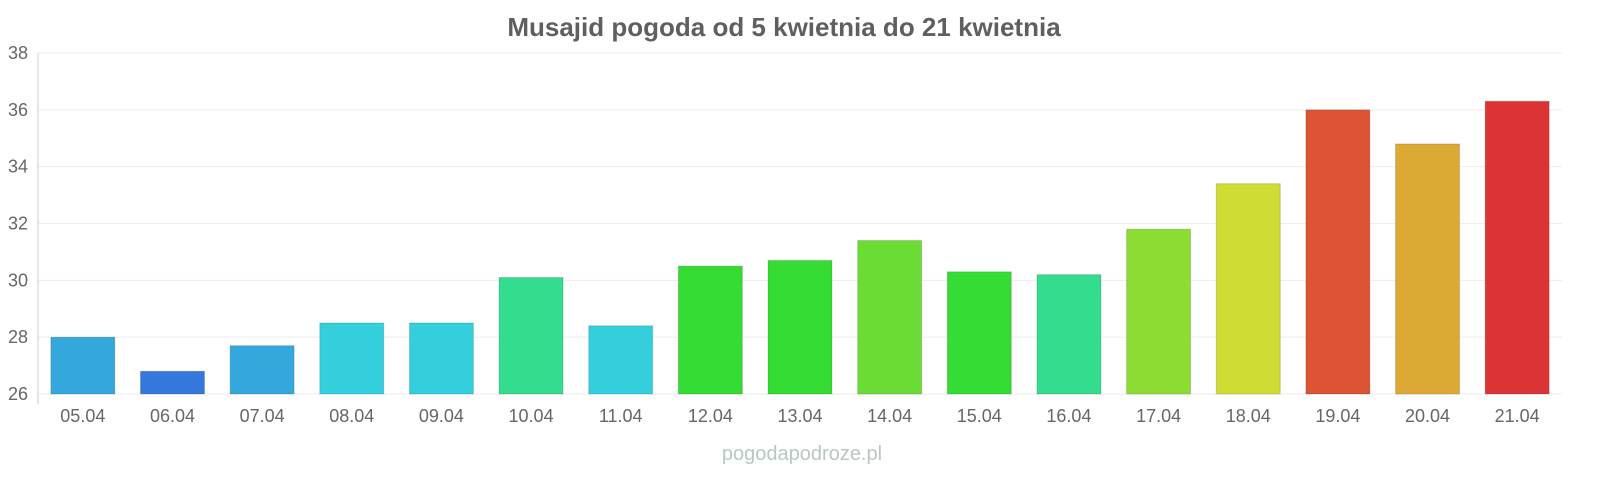 The image size is (1600, 480). Describe the element at coordinates (890, 317) in the screenshot. I see `bar-14.04` at that location.